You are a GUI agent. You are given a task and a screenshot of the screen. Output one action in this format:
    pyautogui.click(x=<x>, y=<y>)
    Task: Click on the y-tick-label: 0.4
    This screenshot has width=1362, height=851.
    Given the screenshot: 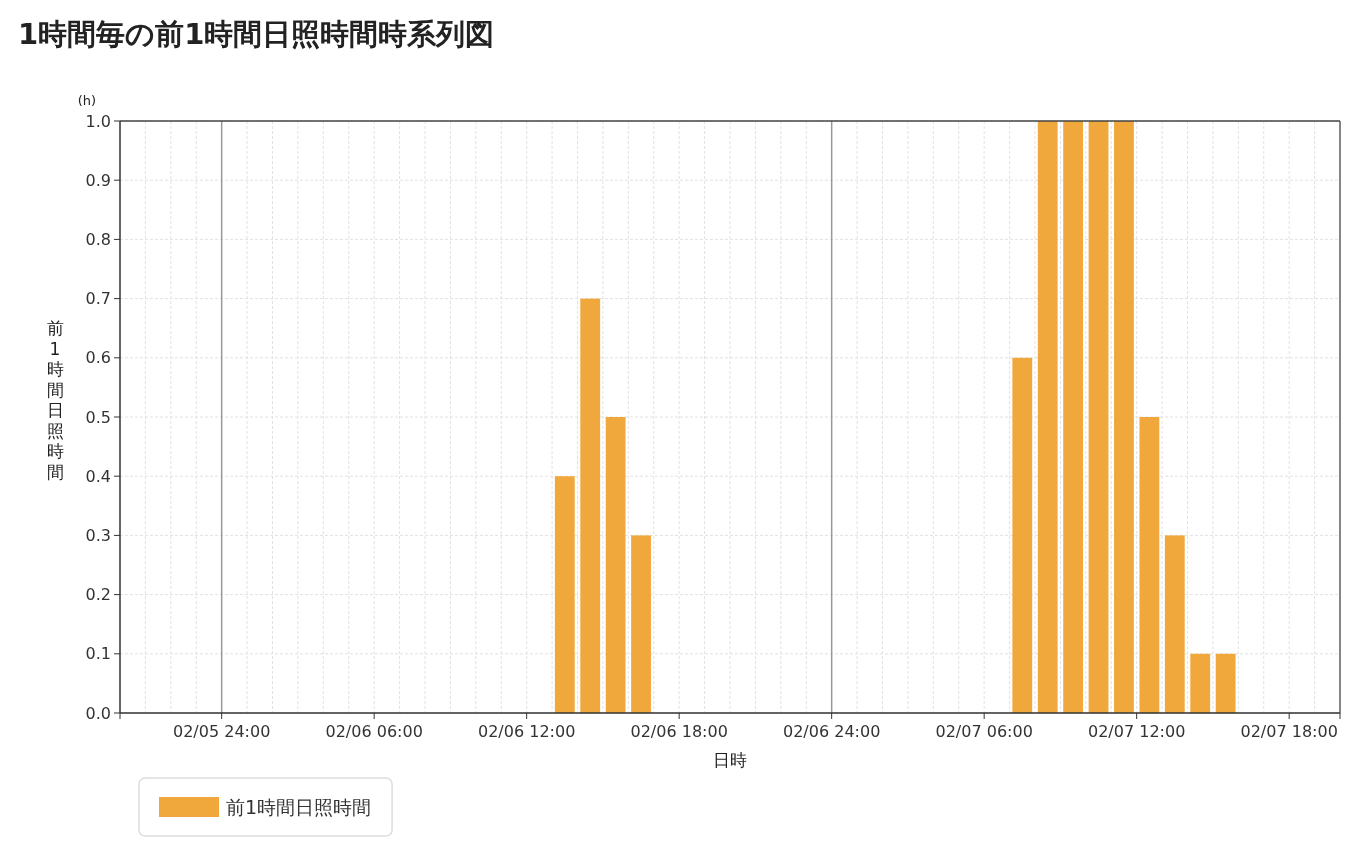 What is the action you would take?
    pyautogui.click(x=98, y=476)
    